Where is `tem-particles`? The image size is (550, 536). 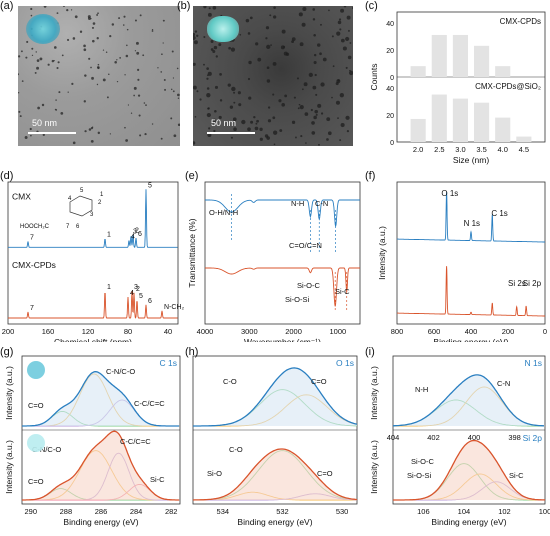 tem-particles is located at coordinates (273, 76).